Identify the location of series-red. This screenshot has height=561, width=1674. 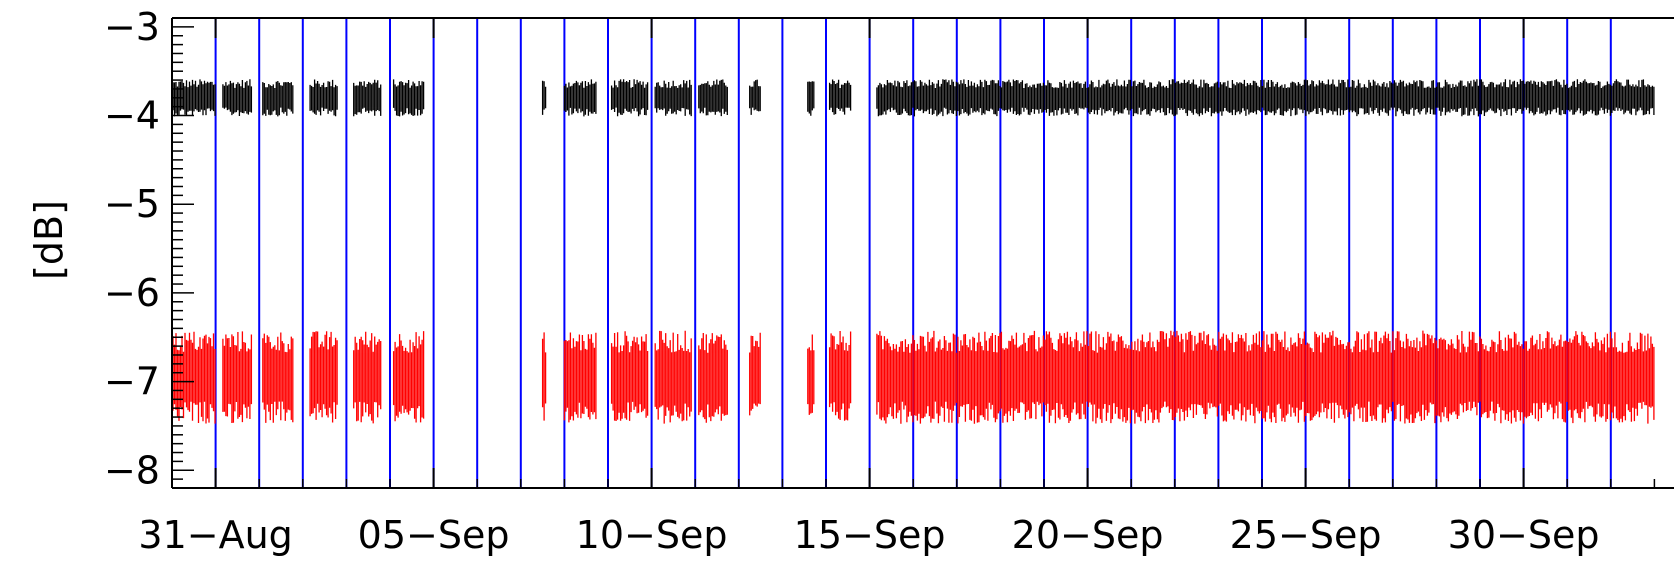
(913, 377).